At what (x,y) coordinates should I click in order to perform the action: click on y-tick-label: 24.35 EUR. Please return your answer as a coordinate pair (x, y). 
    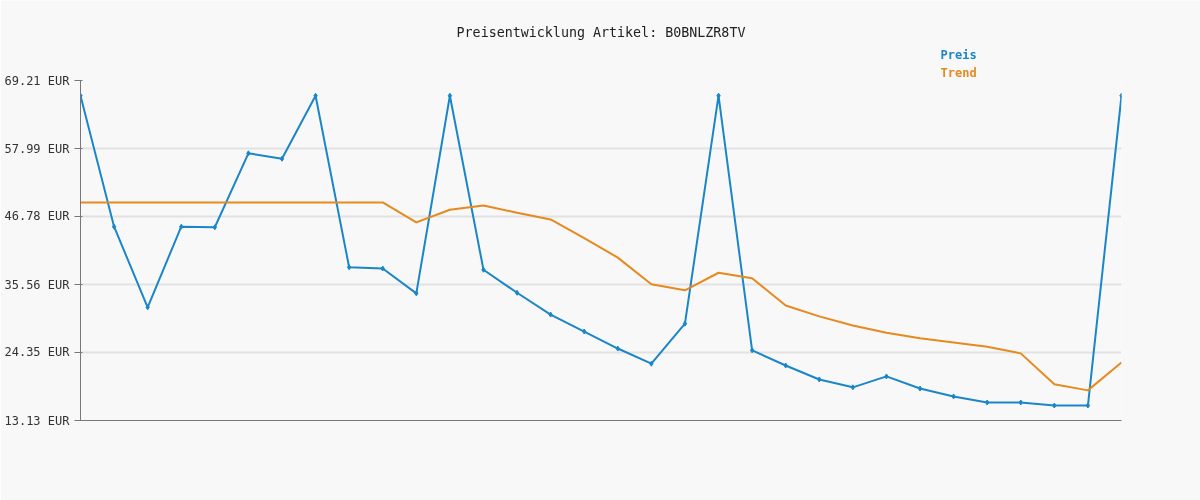
    Looking at the image, I should click on (37, 352).